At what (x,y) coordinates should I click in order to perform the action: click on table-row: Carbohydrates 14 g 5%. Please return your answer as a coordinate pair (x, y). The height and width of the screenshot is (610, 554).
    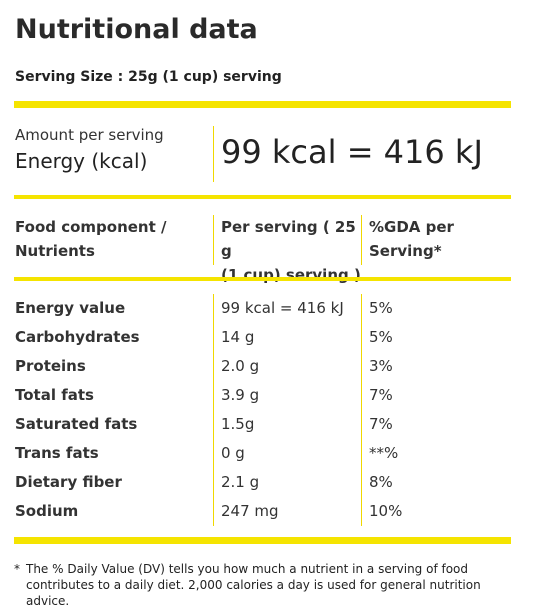
    Looking at the image, I should click on (262, 337).